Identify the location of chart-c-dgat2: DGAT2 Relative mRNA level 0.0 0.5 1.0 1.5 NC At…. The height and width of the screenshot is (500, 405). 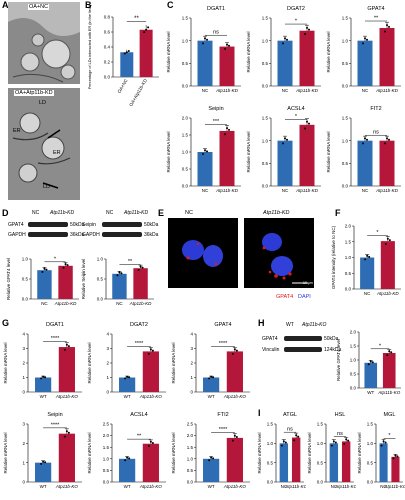
(283, 49).